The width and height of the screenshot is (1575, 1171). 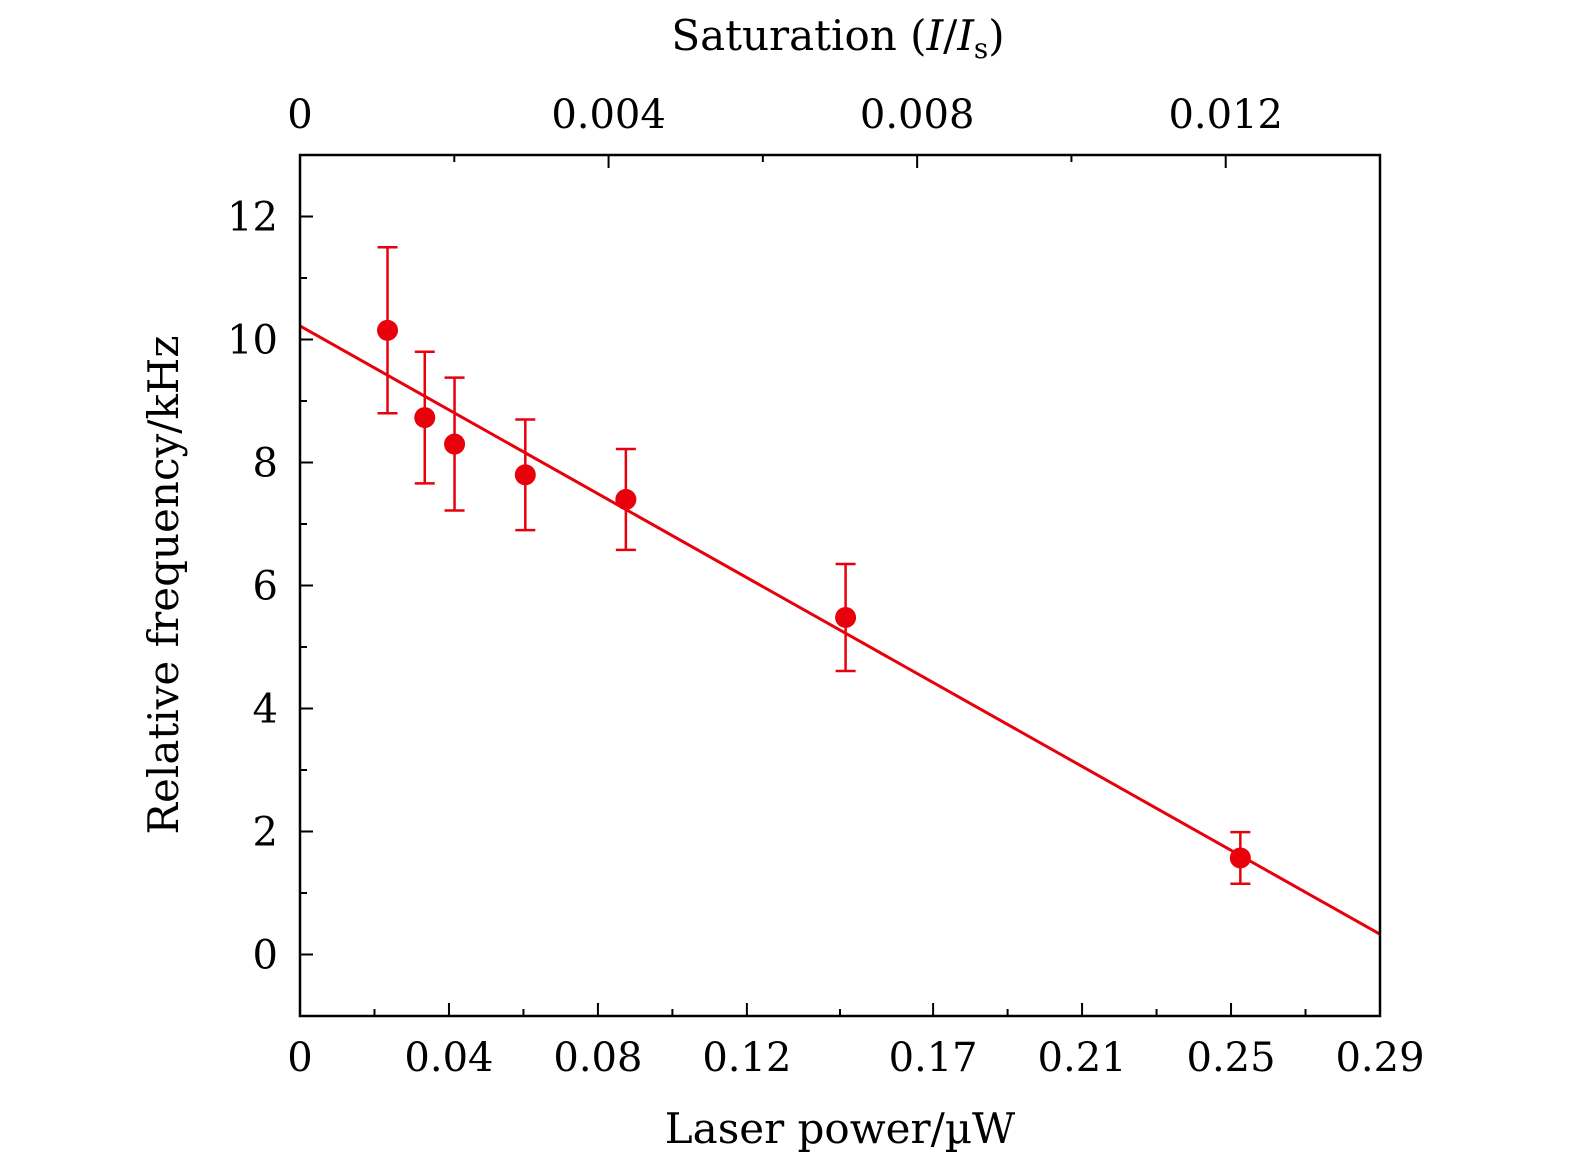 I want to click on y-tick-label: 4, so click(x=265, y=710).